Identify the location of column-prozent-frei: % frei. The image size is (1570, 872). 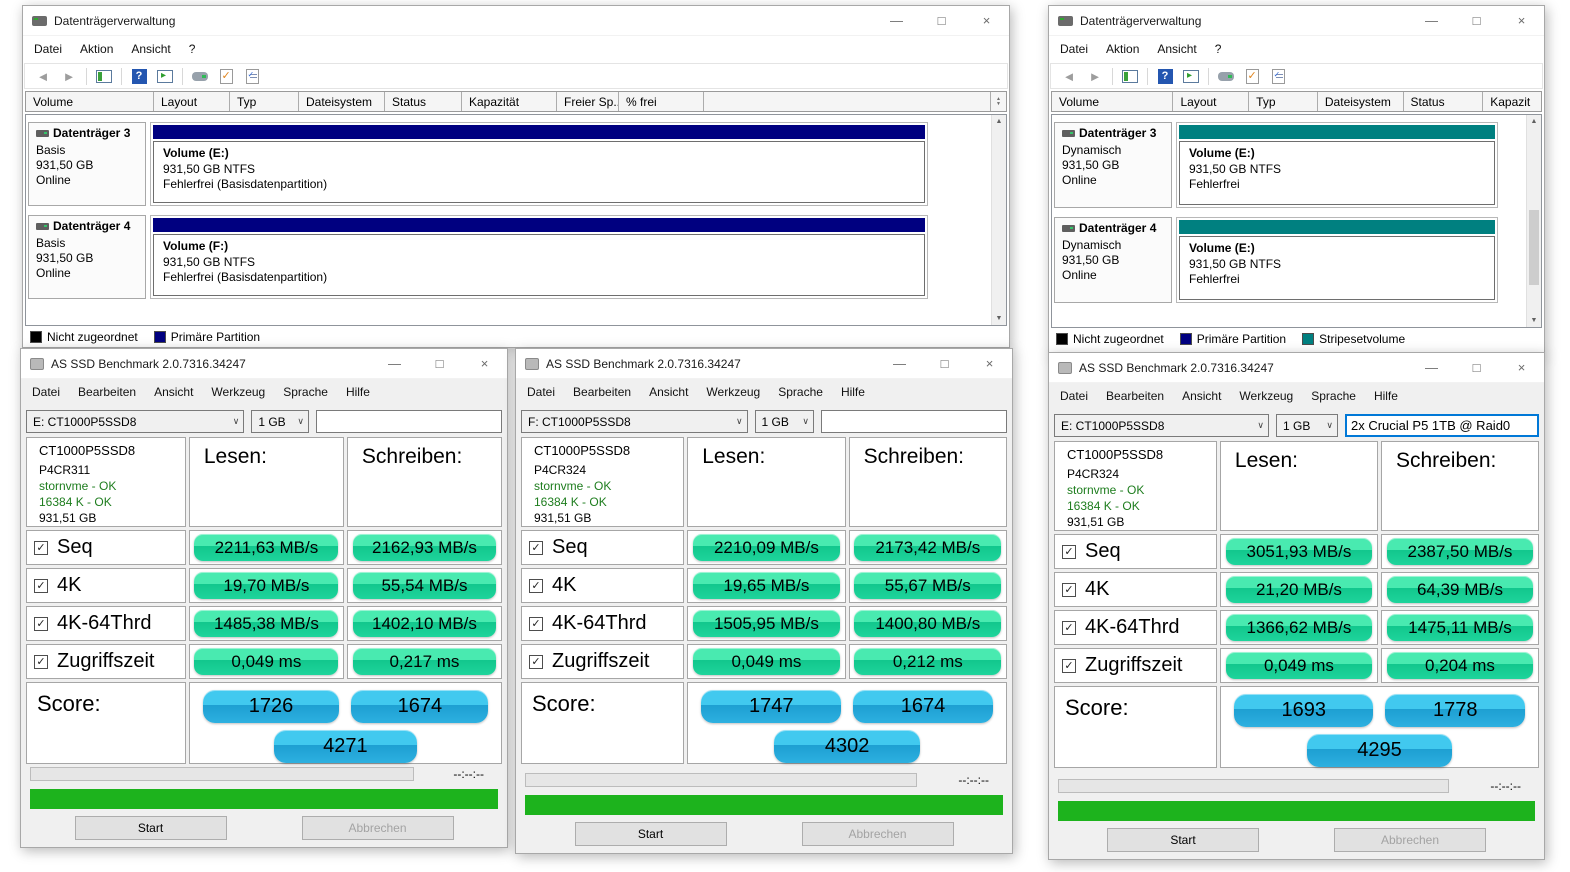
(661, 101).